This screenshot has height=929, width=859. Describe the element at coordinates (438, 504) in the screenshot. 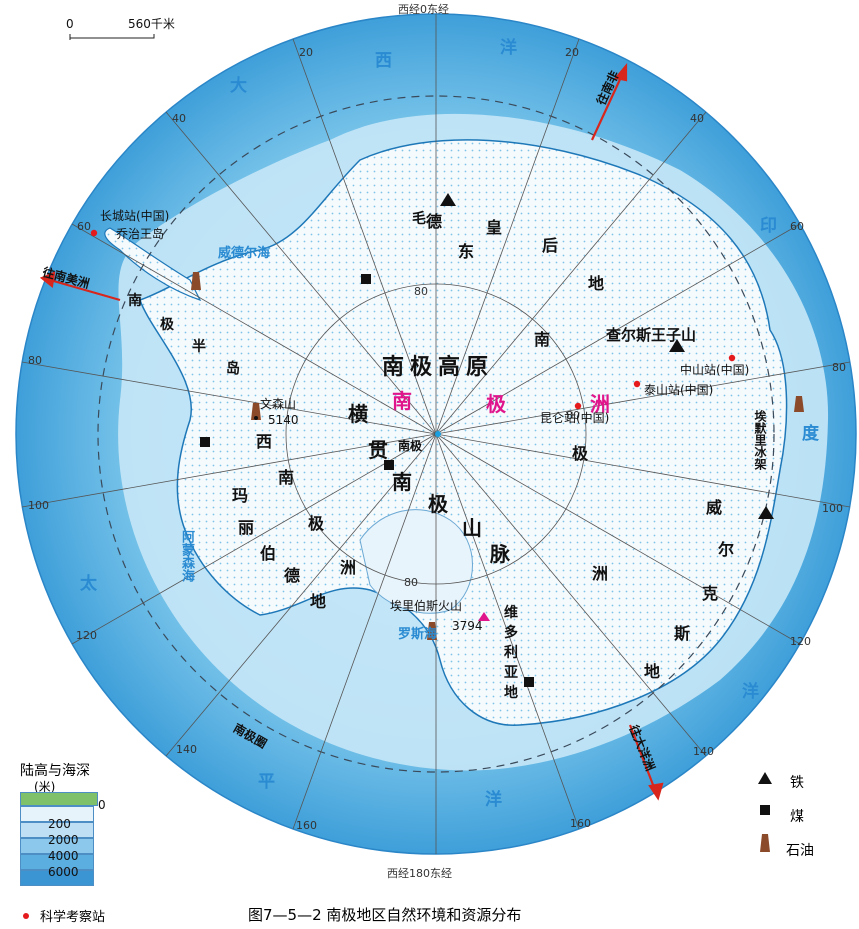

I see `transantarctic-char: 极` at that location.